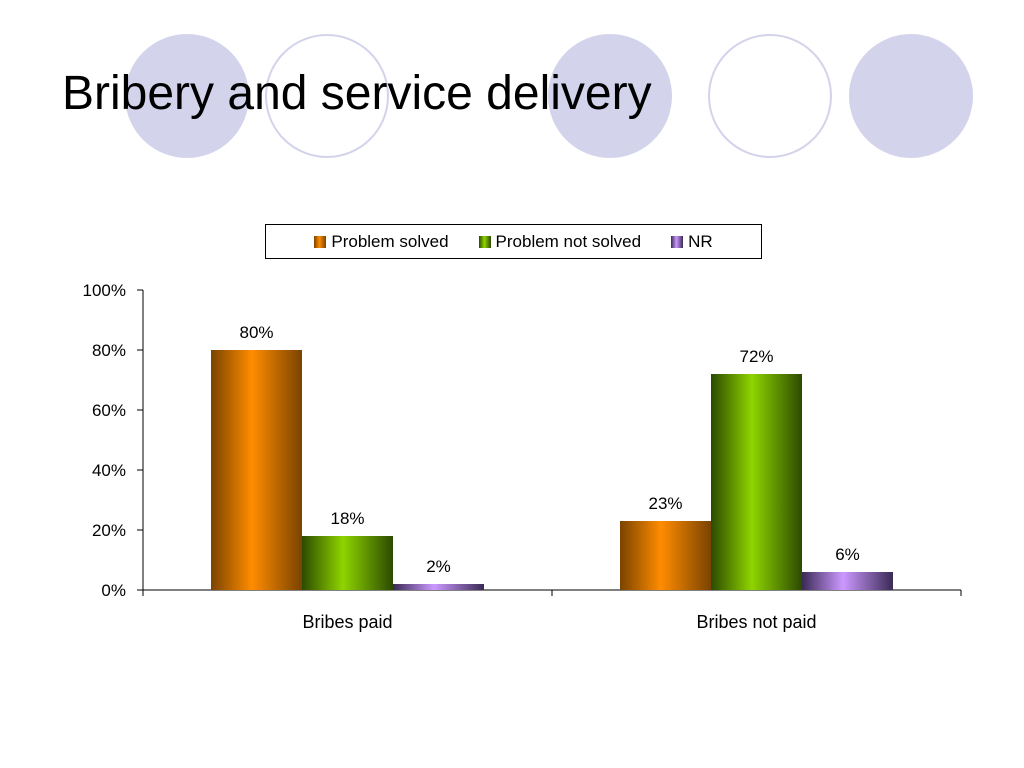 The width and height of the screenshot is (1024, 768). Describe the element at coordinates (665, 503) in the screenshot. I see `data-label: 23%` at that location.